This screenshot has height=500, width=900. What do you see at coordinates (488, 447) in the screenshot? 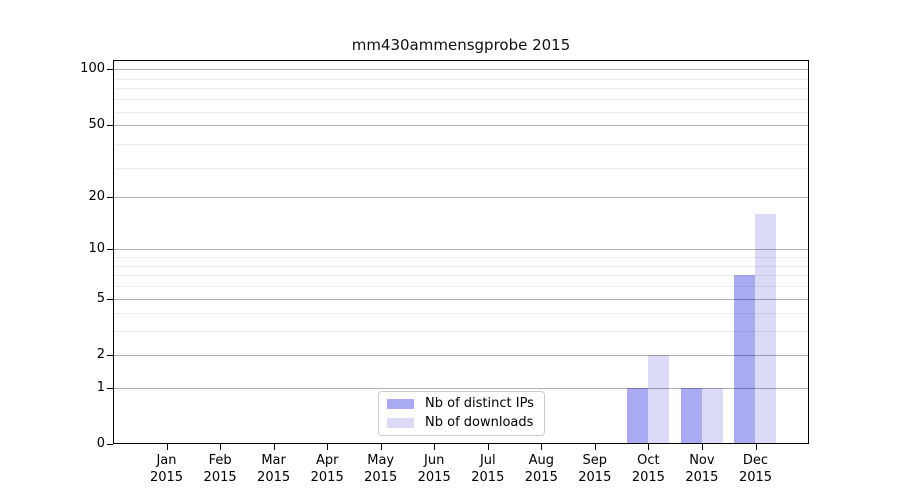
I see `x-tick-jul-2015` at bounding box center [488, 447].